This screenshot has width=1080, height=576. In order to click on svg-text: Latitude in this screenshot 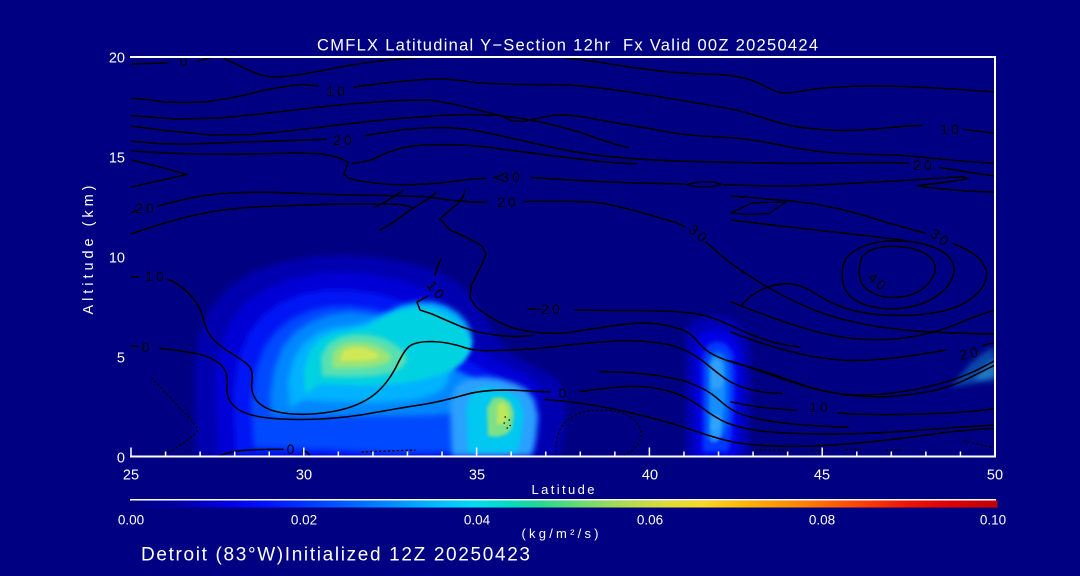, I will do `click(563, 489)`.